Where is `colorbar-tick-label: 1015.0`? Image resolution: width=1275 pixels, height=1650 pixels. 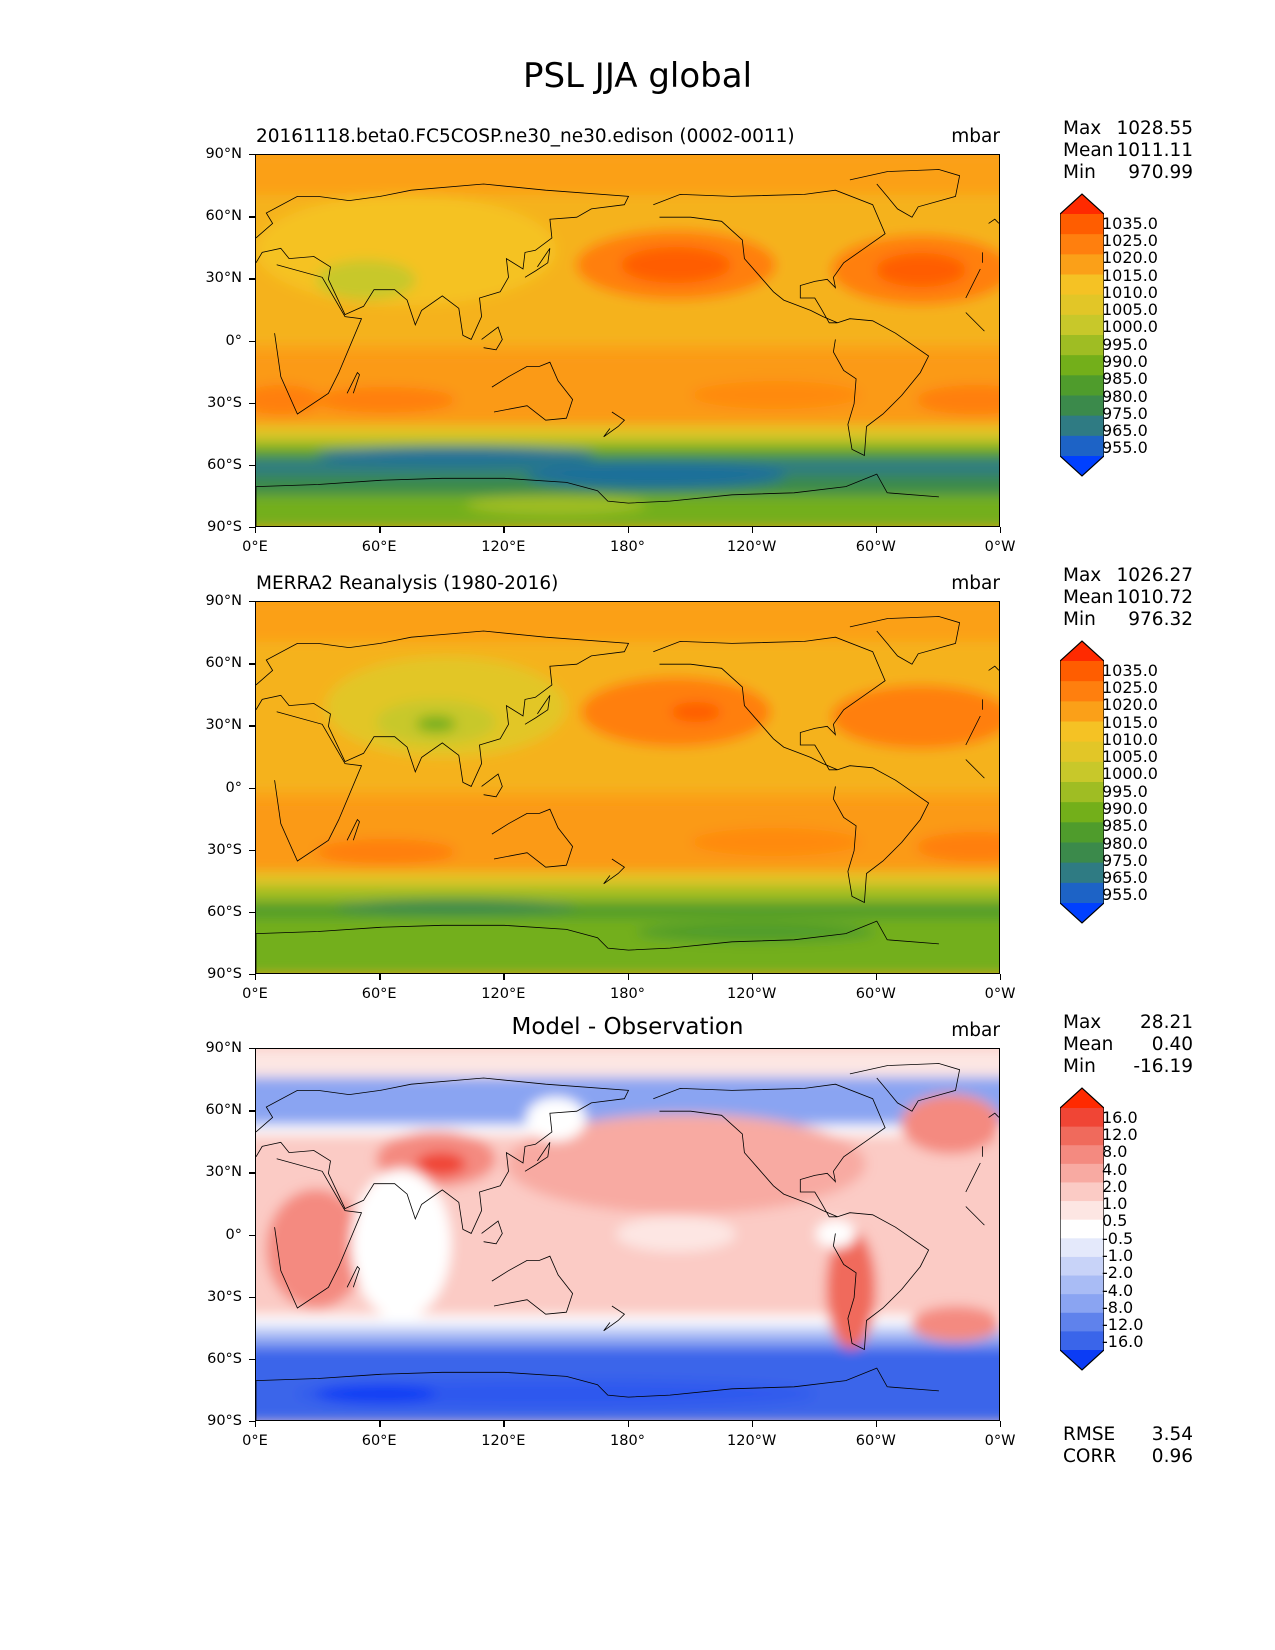
colorbar-tick-label: 1015.0 is located at coordinates (1130, 722).